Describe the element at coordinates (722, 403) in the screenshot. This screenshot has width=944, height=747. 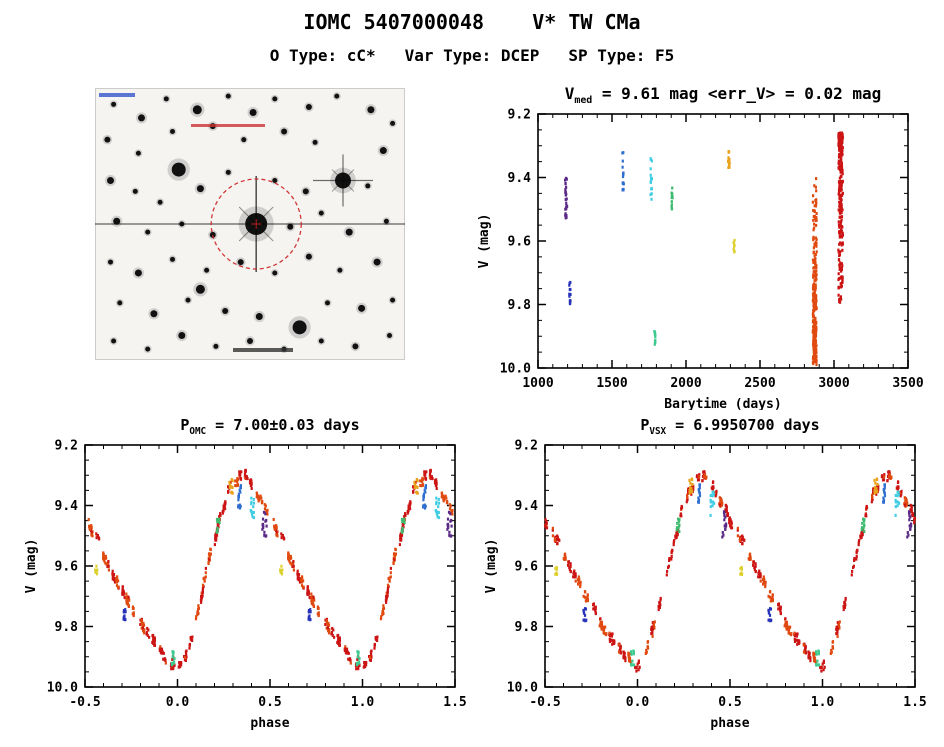
I see `svg-text: Barytime (days)` at that location.